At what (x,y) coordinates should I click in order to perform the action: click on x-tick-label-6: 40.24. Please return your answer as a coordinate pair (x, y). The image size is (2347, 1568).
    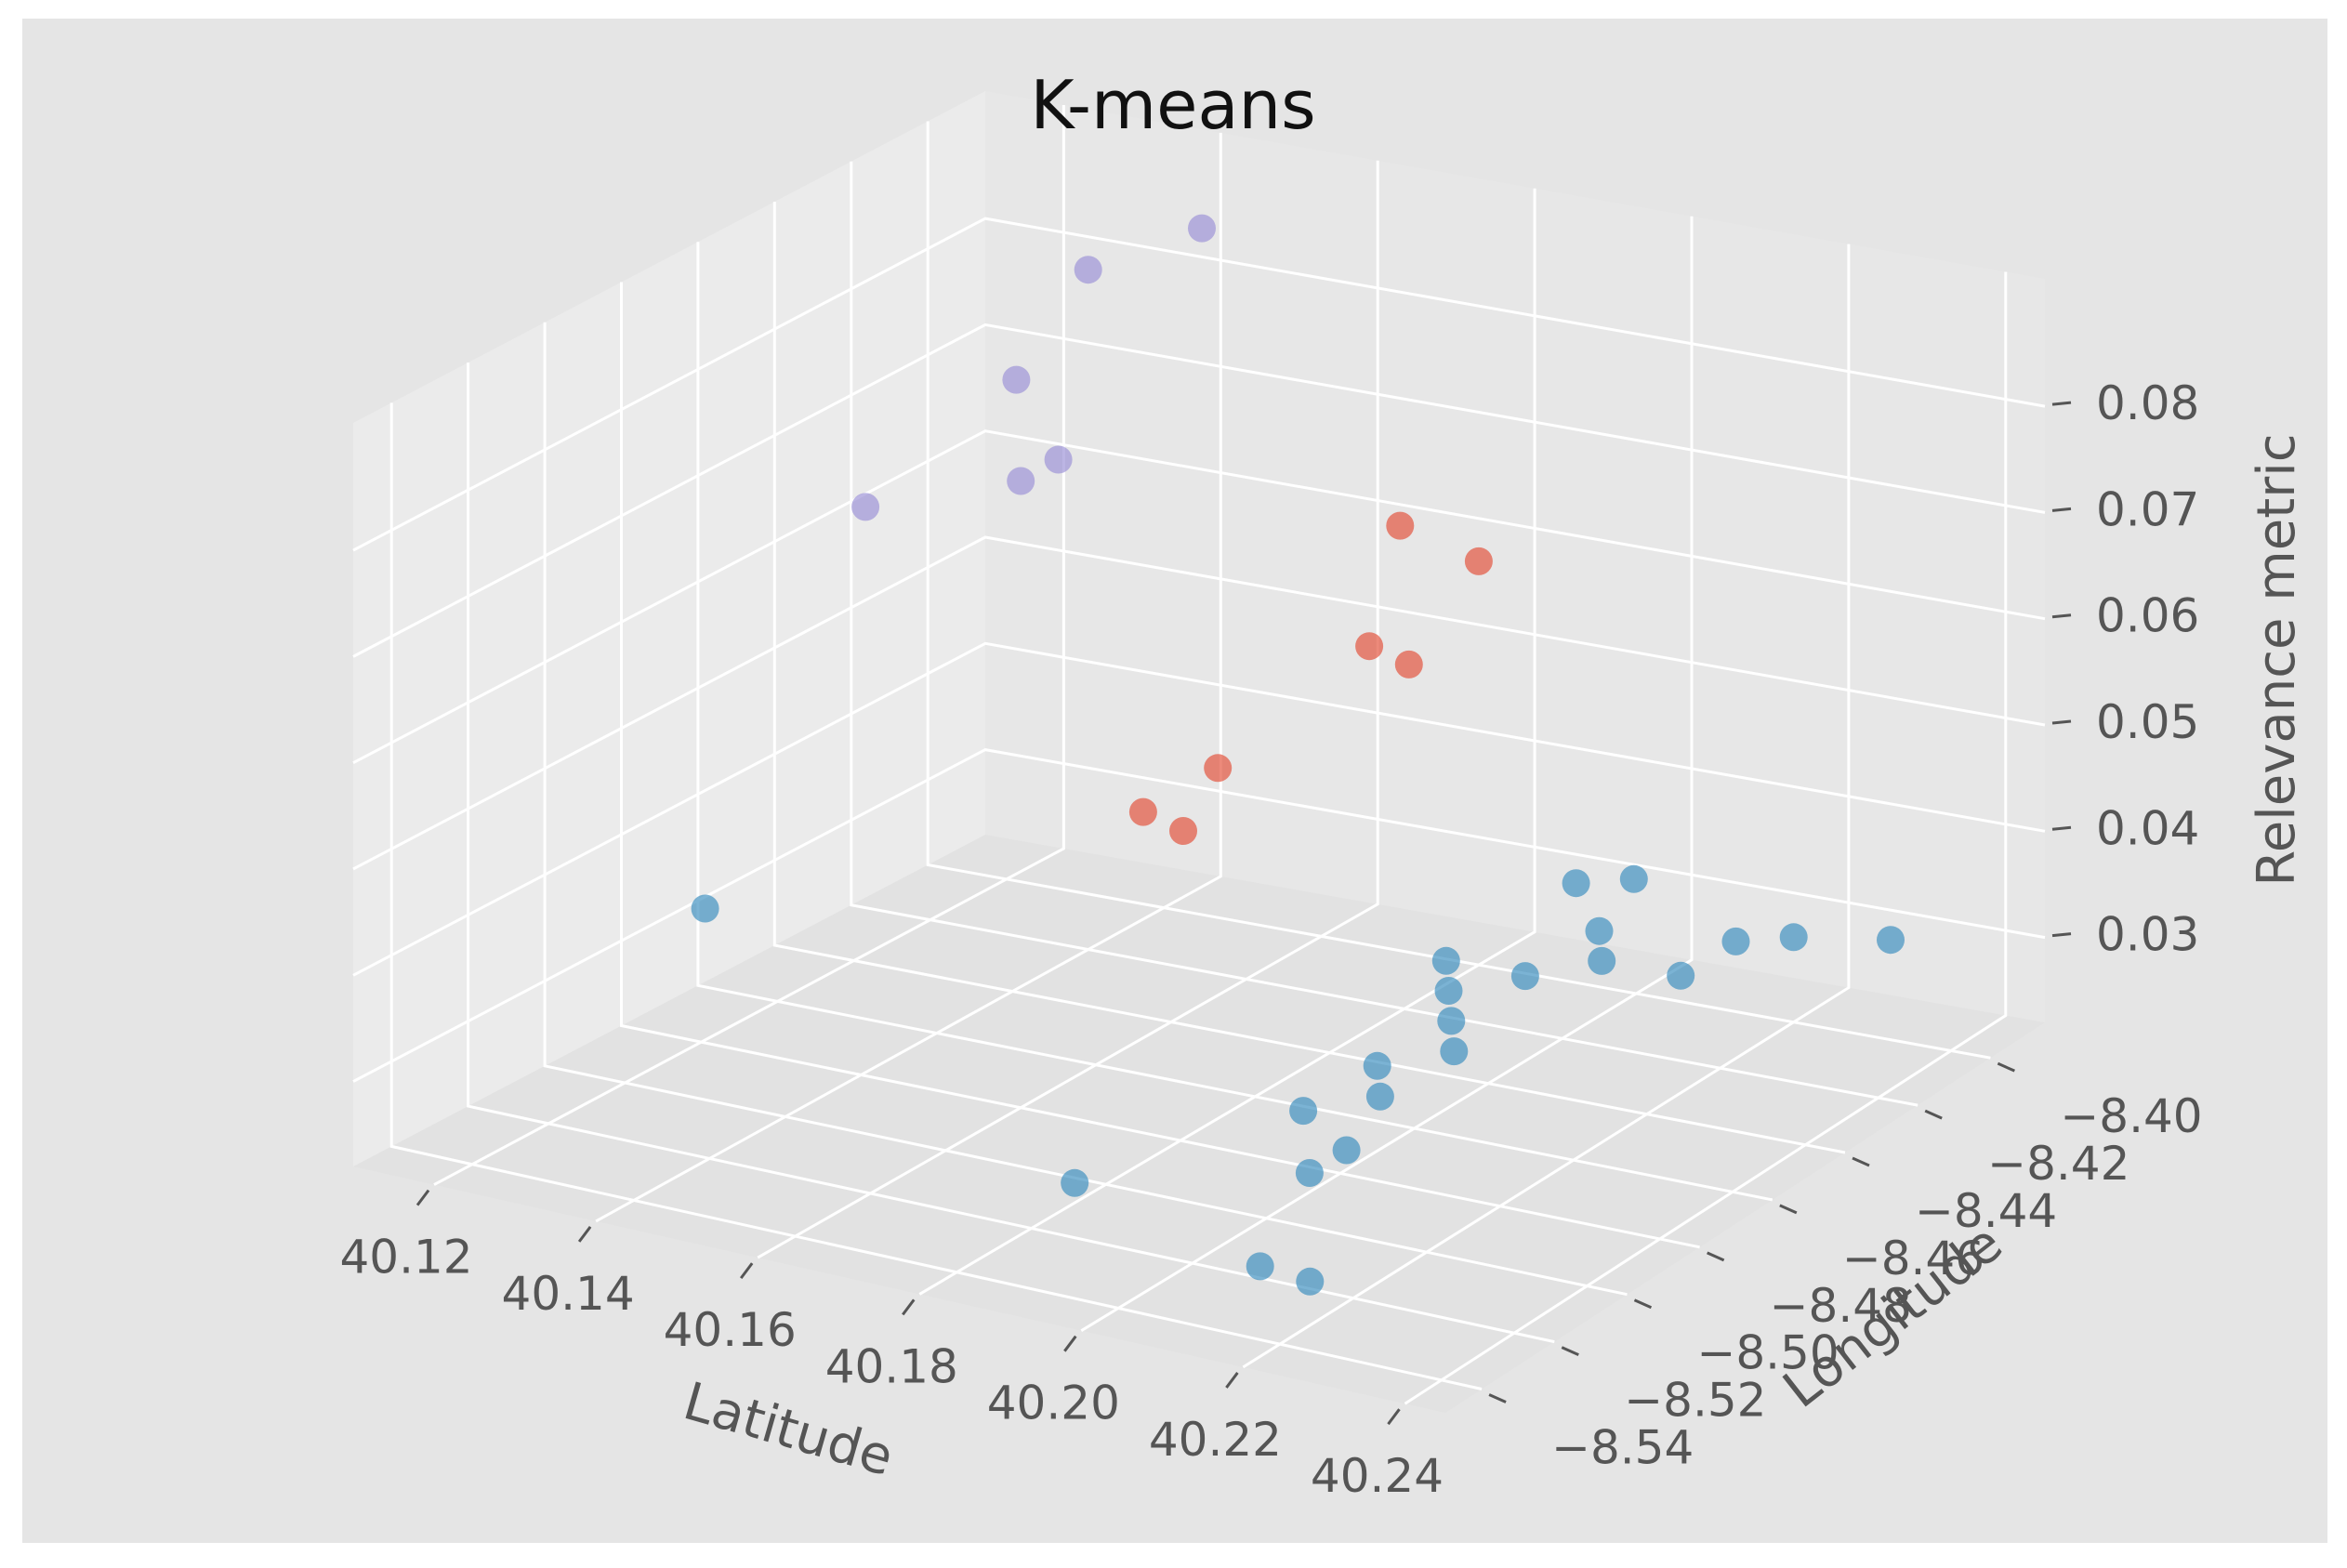
    Looking at the image, I should click on (1377, 1476).